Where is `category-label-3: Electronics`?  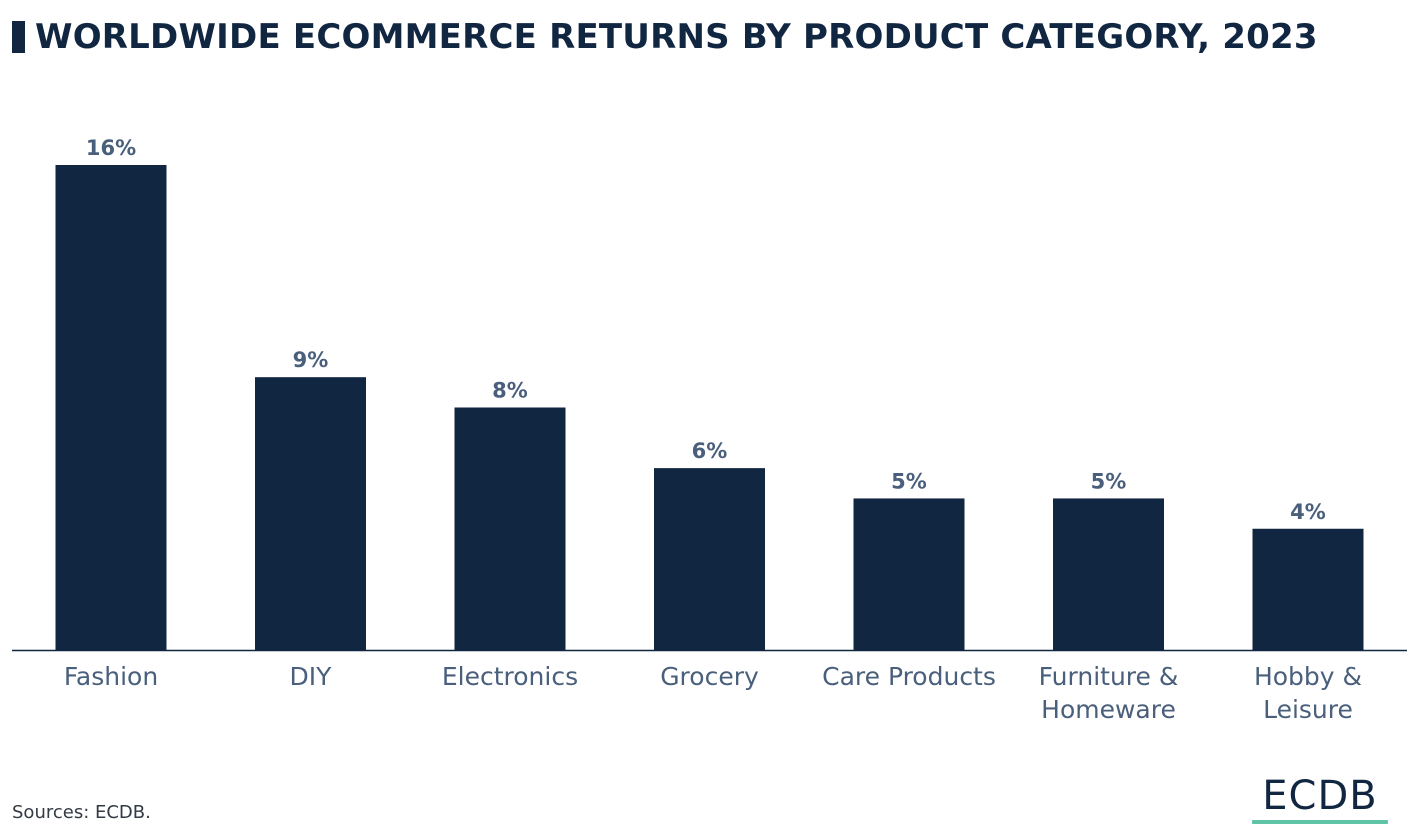 category-label-3: Electronics is located at coordinates (510, 676).